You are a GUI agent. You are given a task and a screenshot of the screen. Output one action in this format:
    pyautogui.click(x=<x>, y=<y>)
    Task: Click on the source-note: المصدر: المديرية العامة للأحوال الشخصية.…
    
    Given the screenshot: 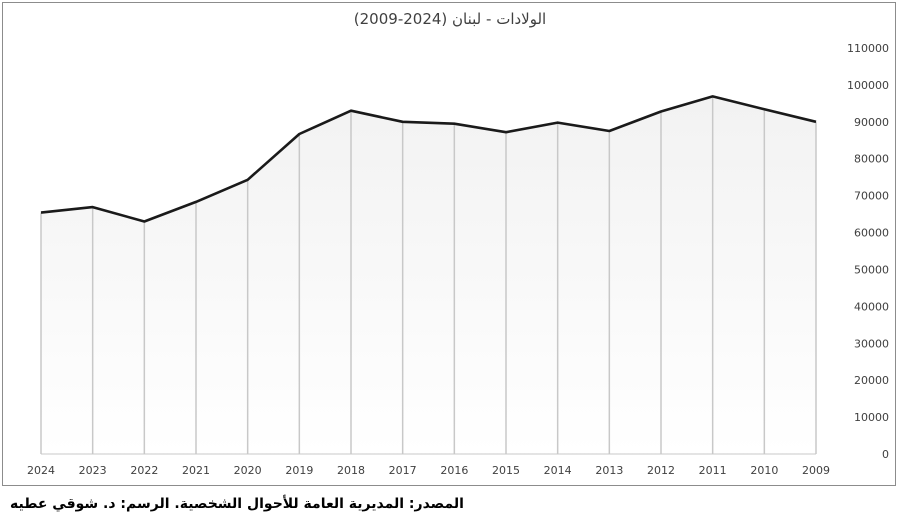 What is the action you would take?
    pyautogui.click(x=237, y=504)
    